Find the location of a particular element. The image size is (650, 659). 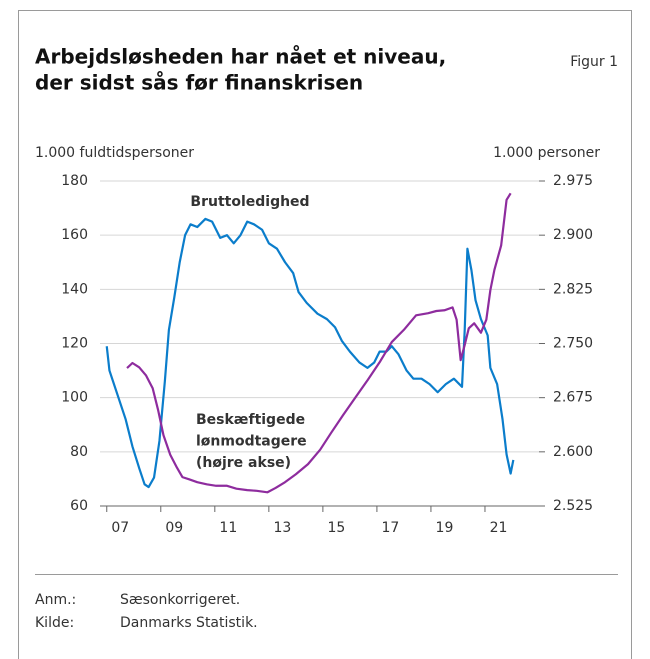

y-tick-label: 180 is located at coordinates (74, 181).